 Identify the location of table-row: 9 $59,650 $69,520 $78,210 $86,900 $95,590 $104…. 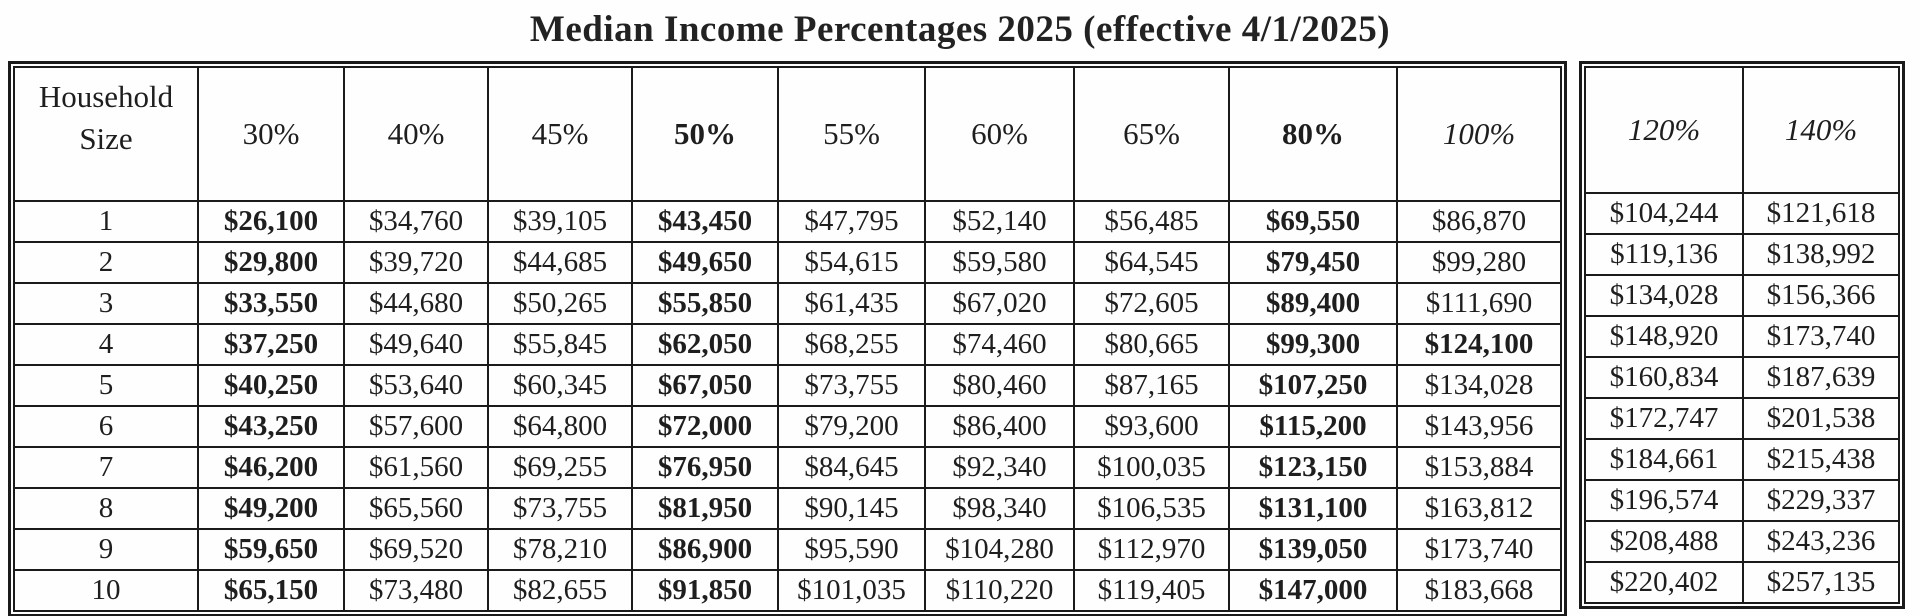
(787, 549).